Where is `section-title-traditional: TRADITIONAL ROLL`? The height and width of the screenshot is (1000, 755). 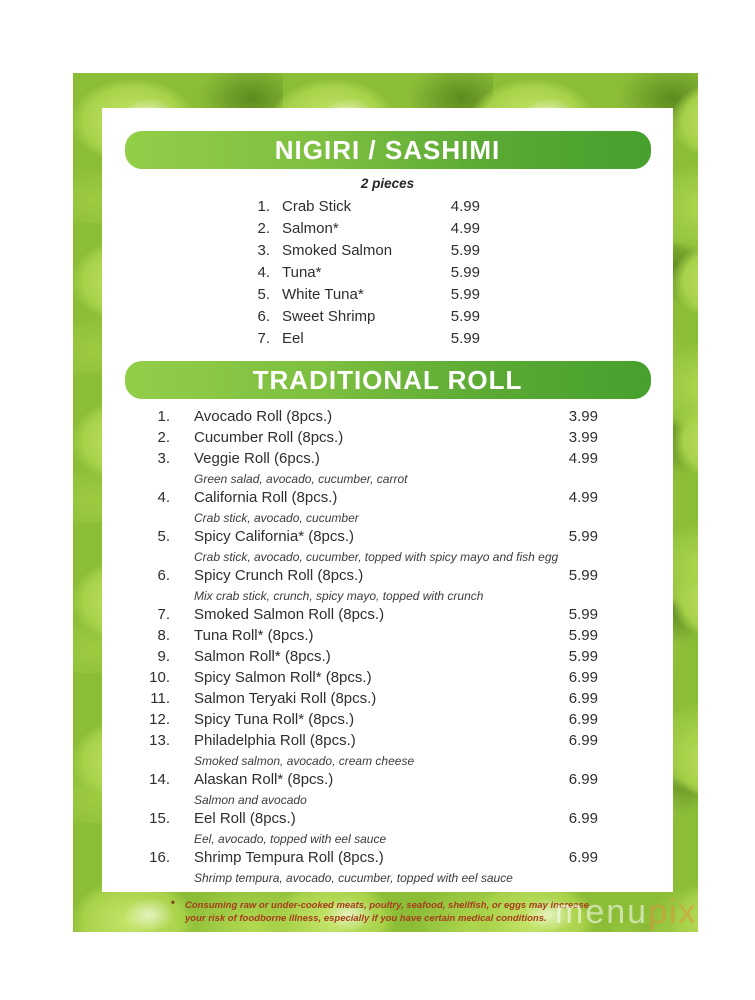 section-title-traditional: TRADITIONAL ROLL is located at coordinates (387, 380).